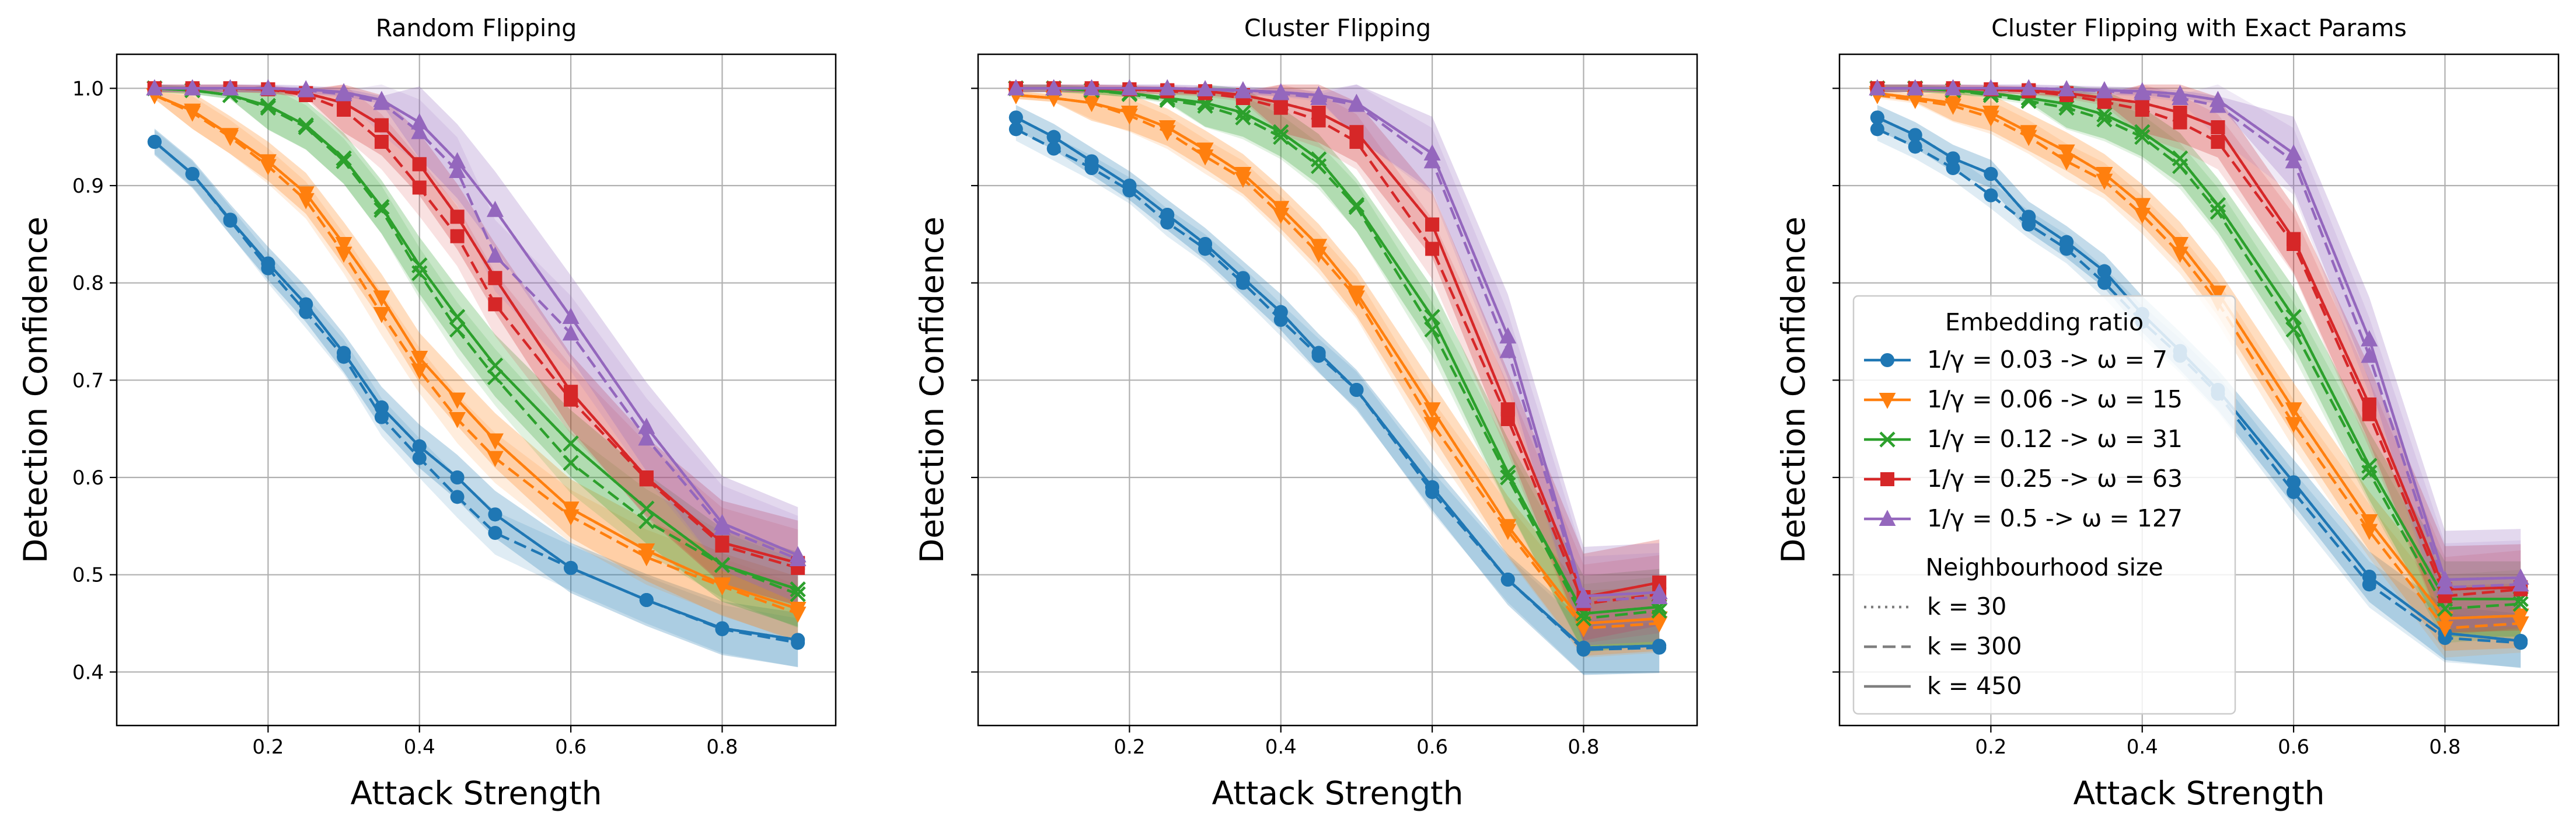 The width and height of the screenshot is (2576, 830). Describe the element at coordinates (932, 390) in the screenshot. I see `y-axis-label: Detection Confidence` at that location.